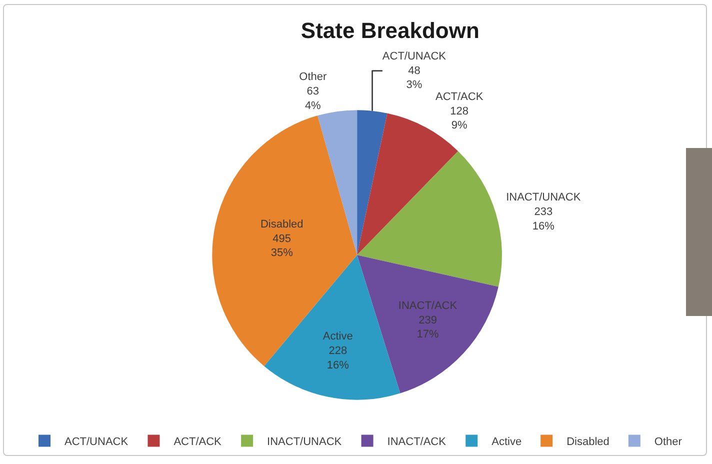 The image size is (712, 464). What do you see at coordinates (313, 77) in the screenshot?
I see `slice-label: Other` at bounding box center [313, 77].